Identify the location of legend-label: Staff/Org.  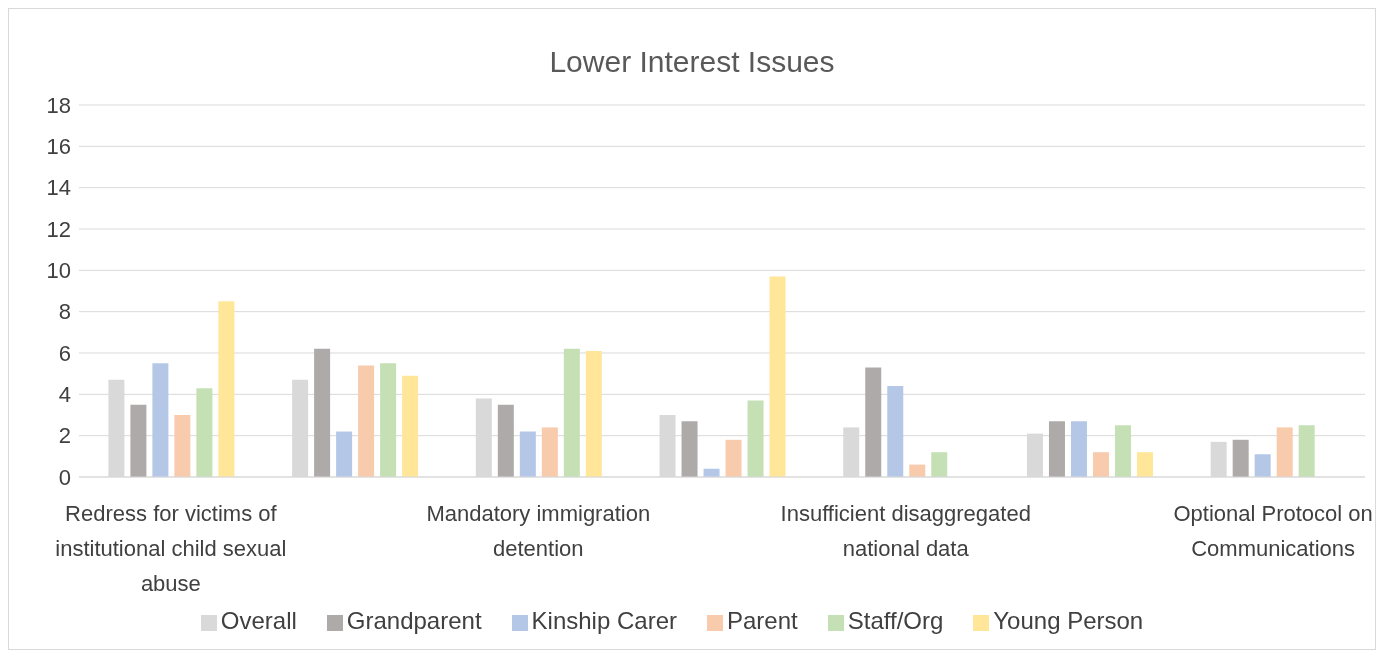
(895, 620).